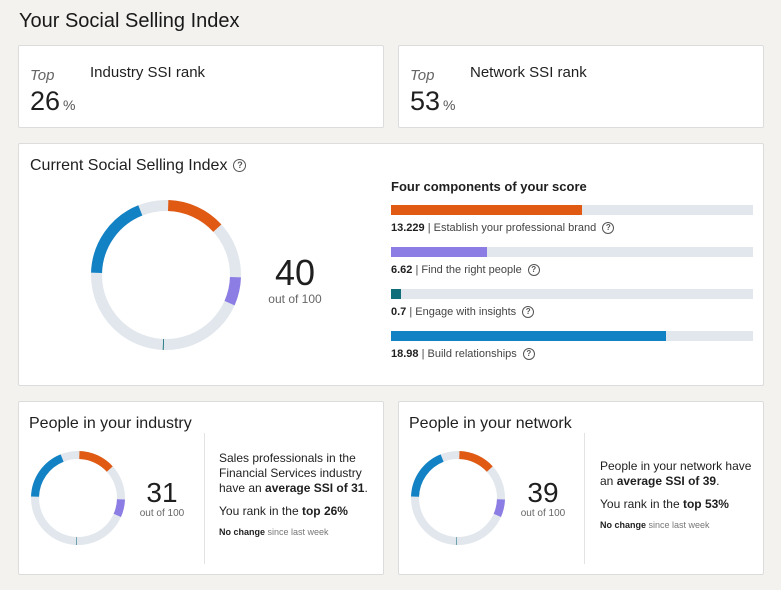 The height and width of the screenshot is (590, 781). I want to click on industry-peers-title: People in your industry, so click(110, 423).